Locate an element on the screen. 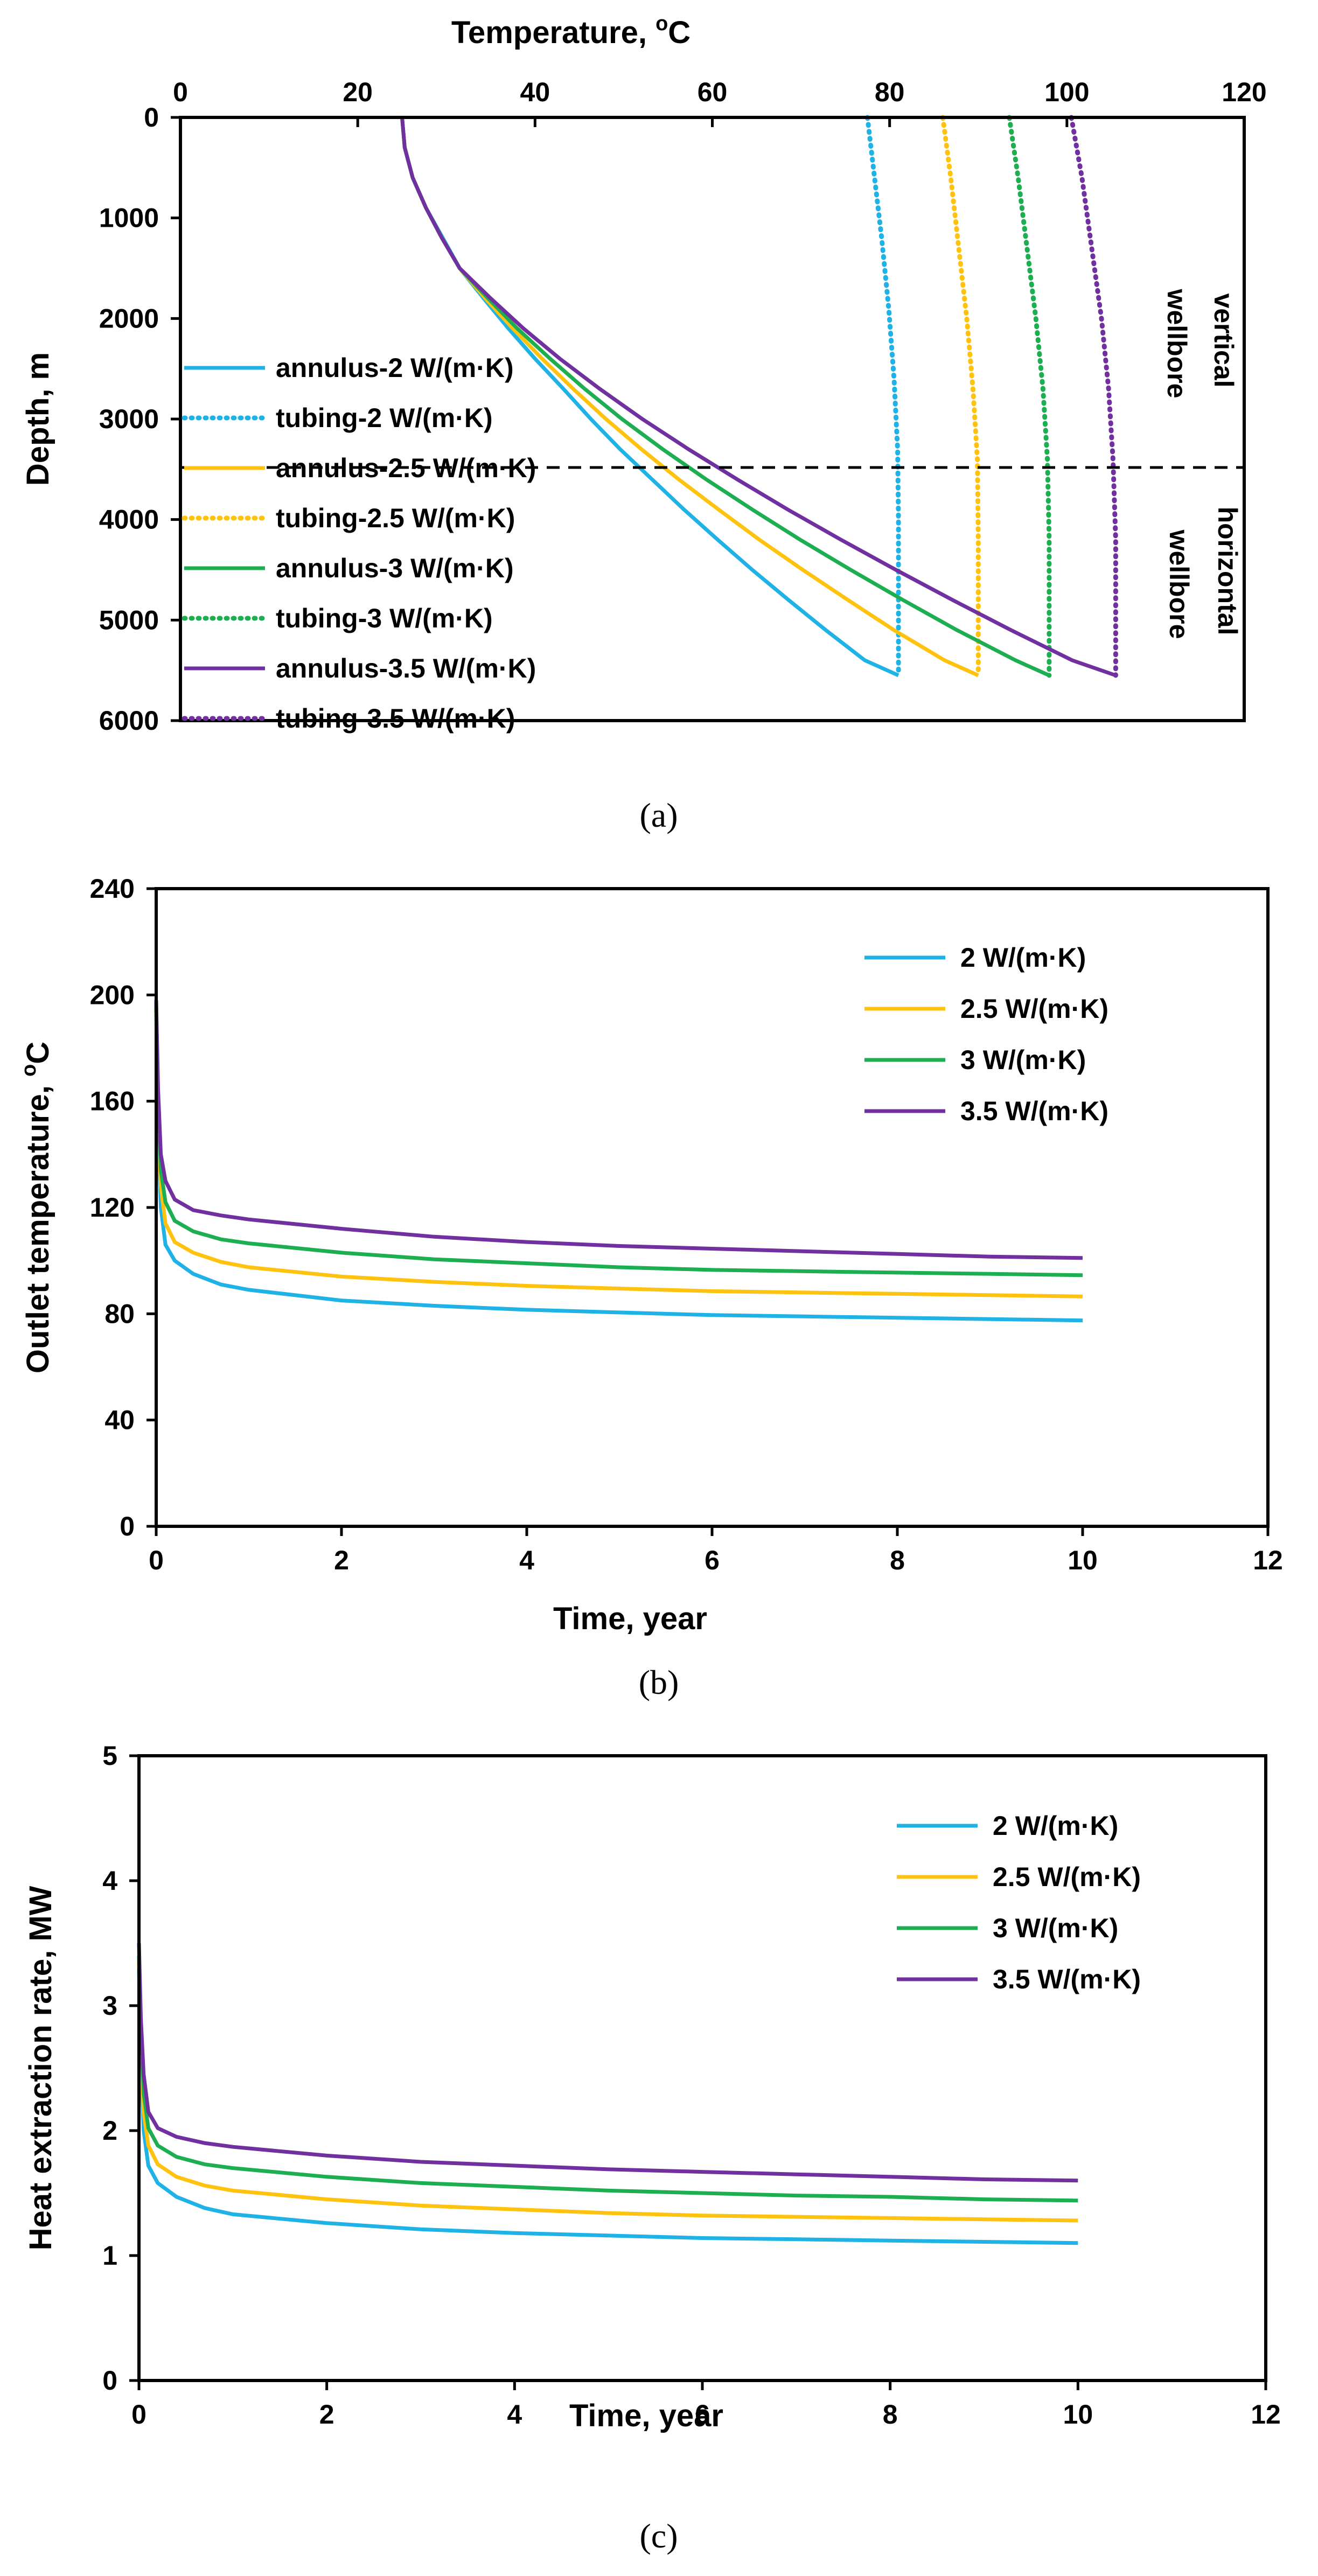  panel-b-series-1-line is located at coordinates (619, 1152).